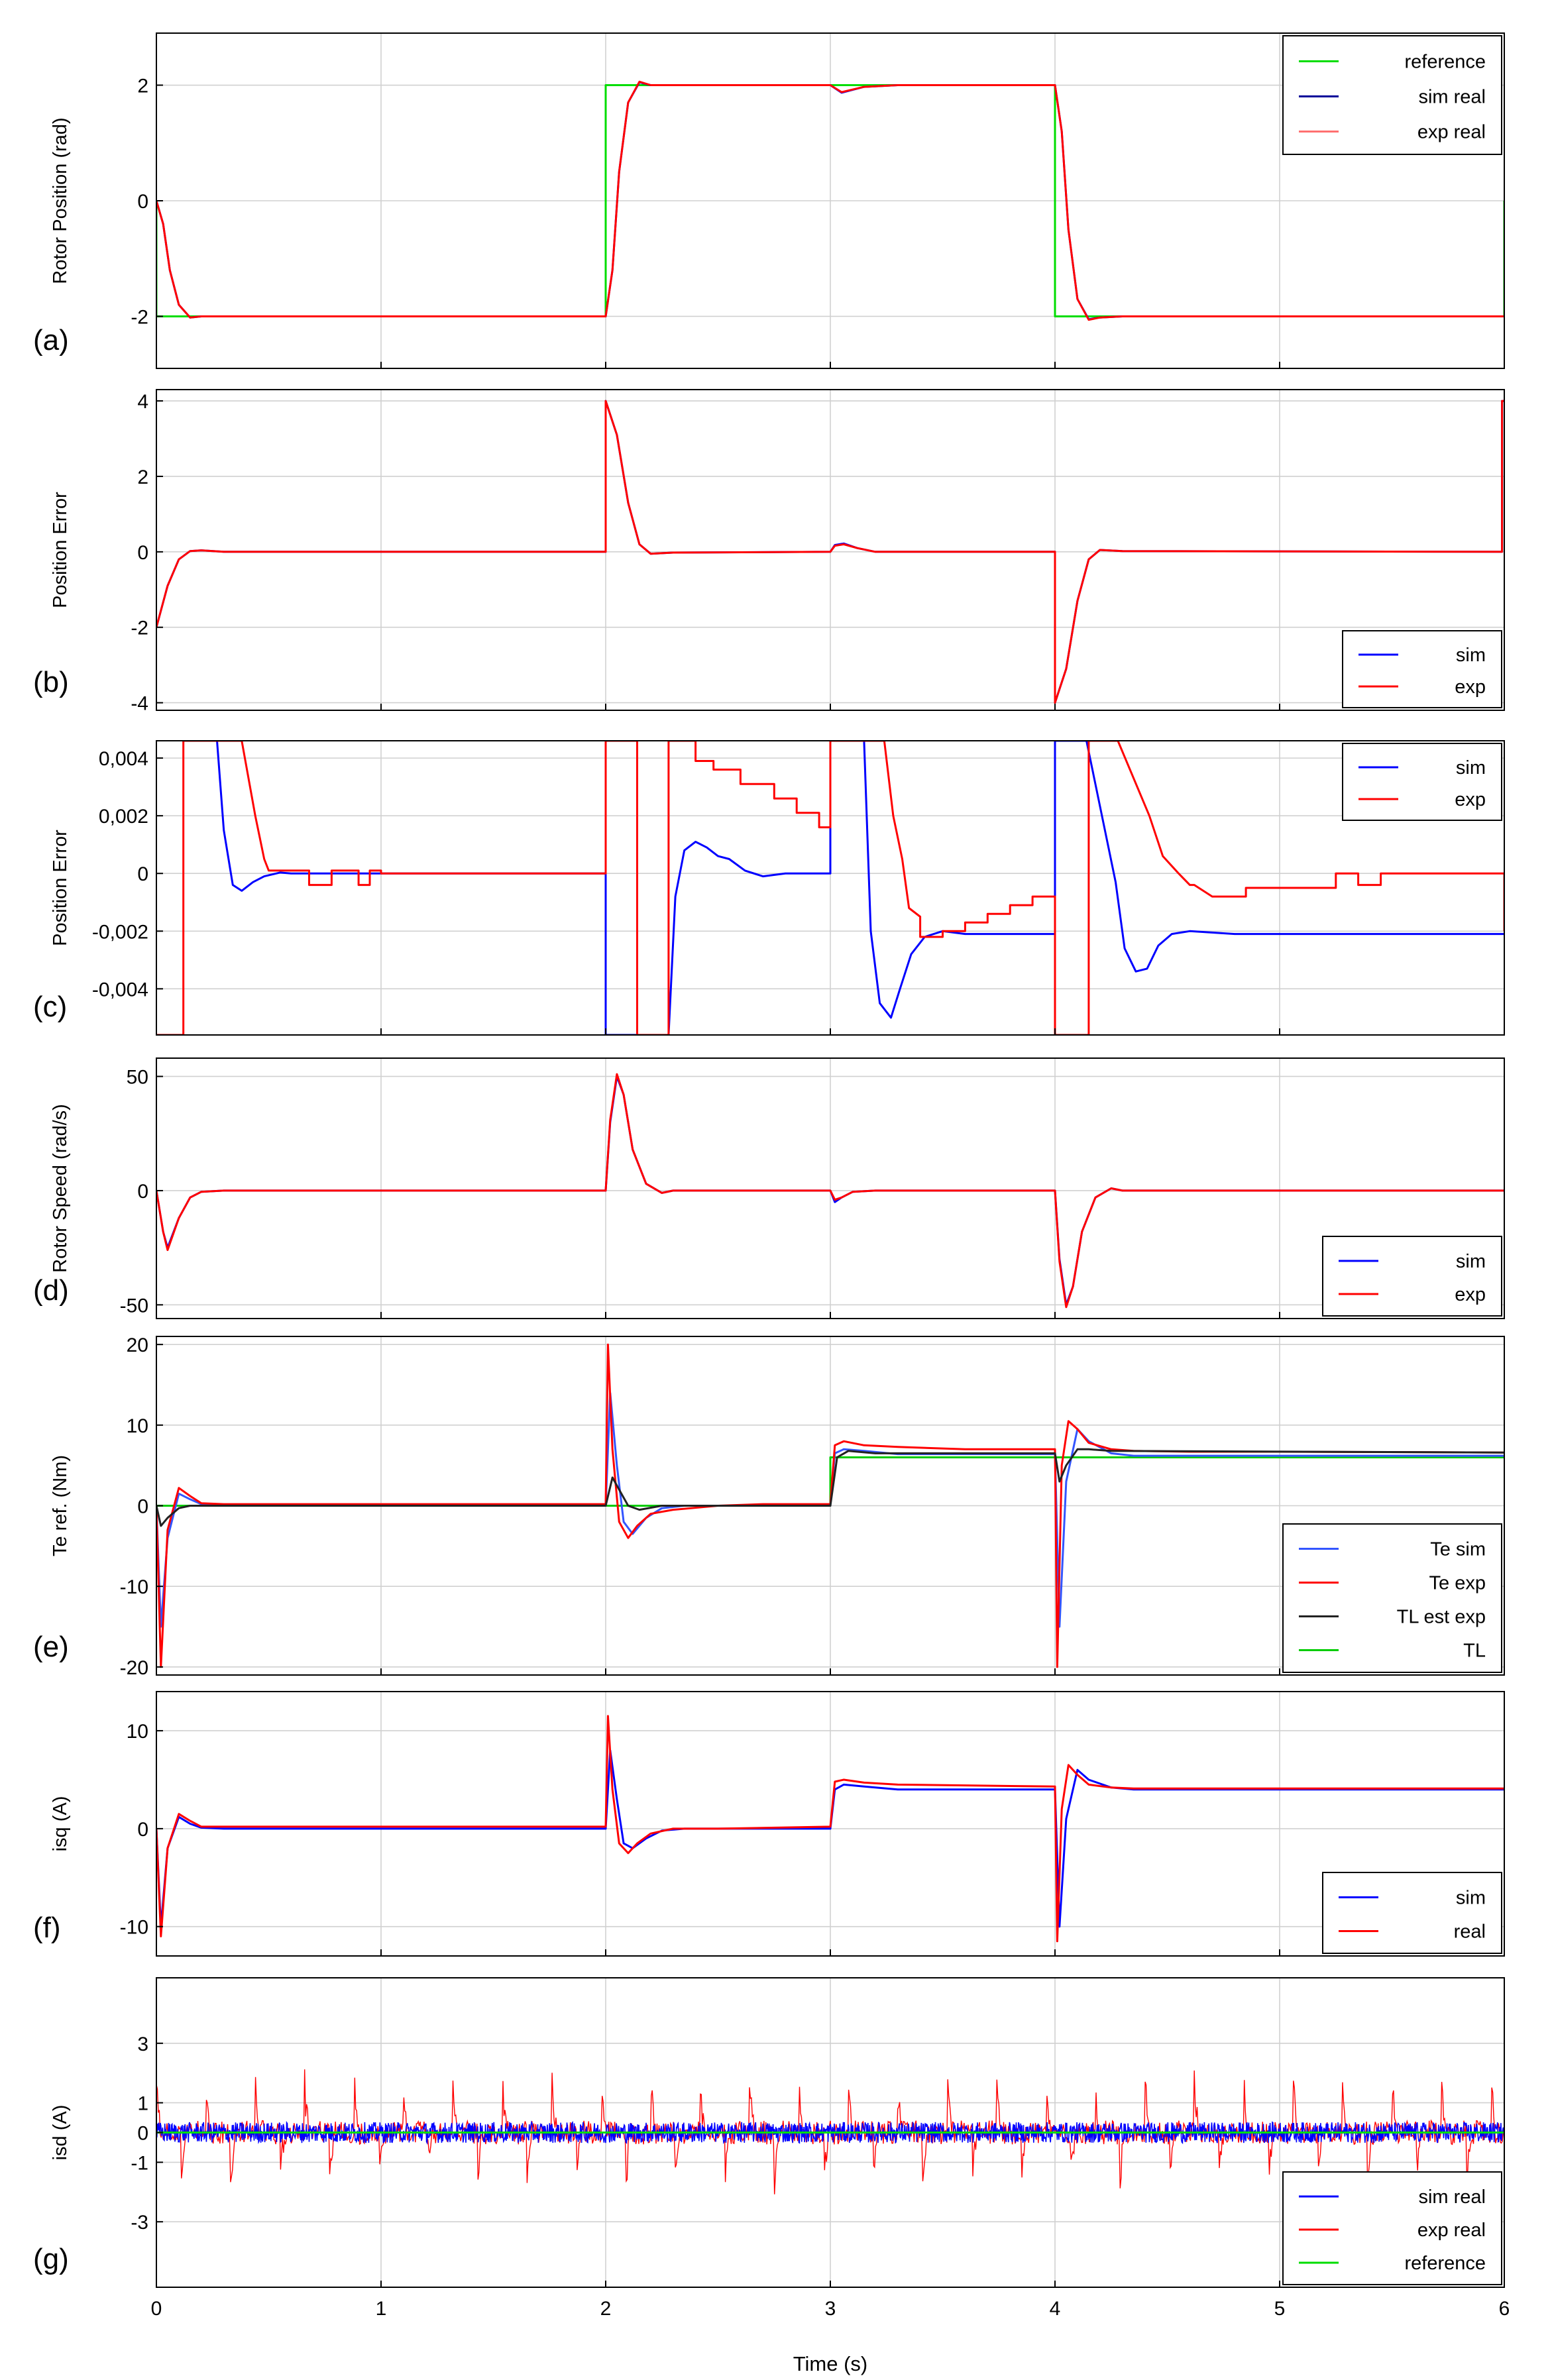 Image resolution: width=1552 pixels, height=2380 pixels. I want to click on legend-label-b-0: sim, so click(1471, 655).